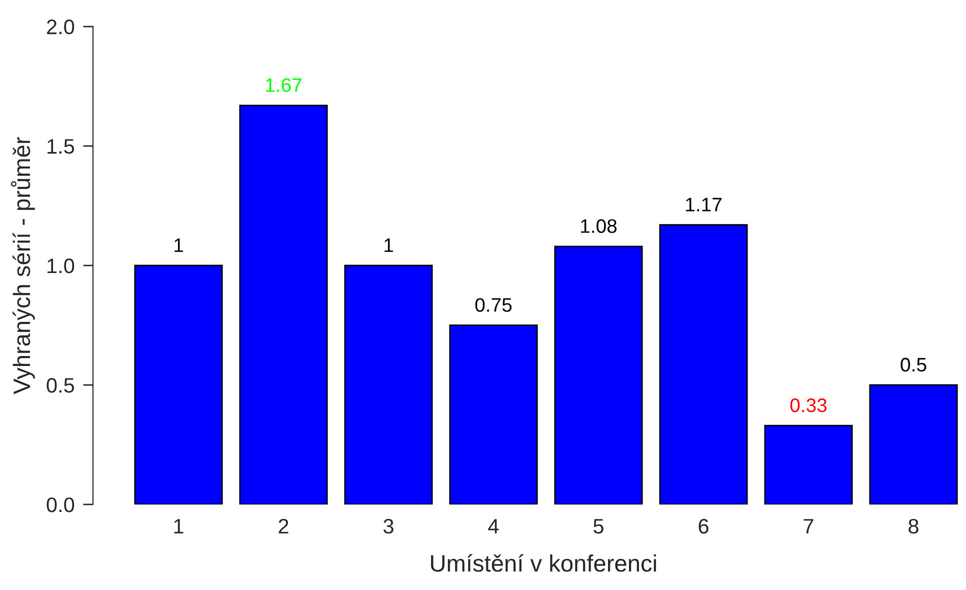 The width and height of the screenshot is (966, 590). What do you see at coordinates (179, 526) in the screenshot?
I see `x-tick-label: 1` at bounding box center [179, 526].